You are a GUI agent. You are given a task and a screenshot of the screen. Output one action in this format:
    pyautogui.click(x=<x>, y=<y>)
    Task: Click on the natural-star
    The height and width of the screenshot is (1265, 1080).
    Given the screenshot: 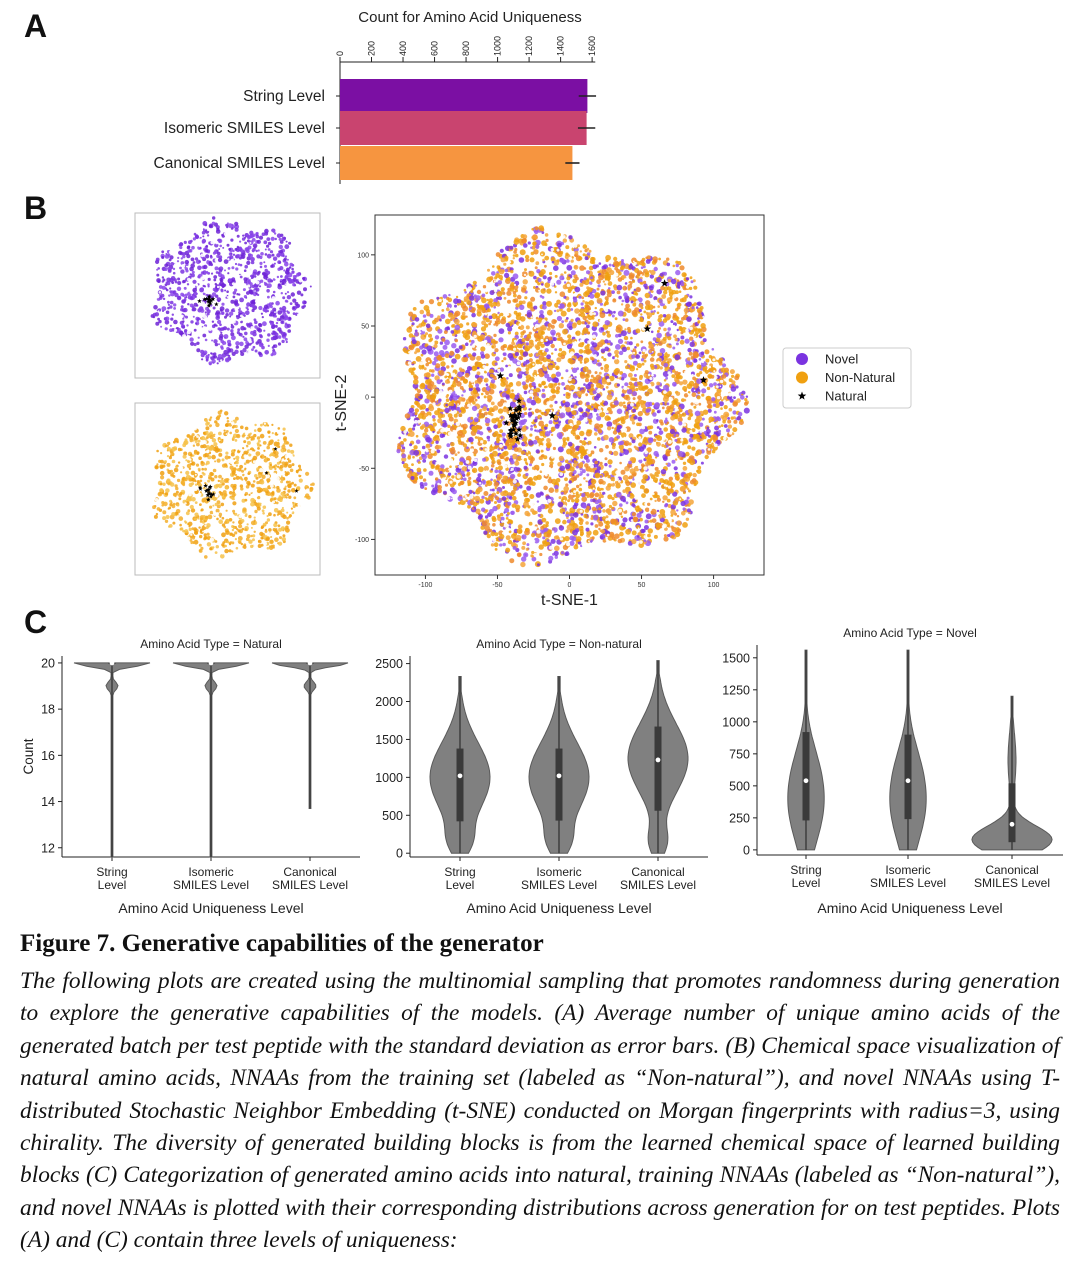 What is the action you would take?
    pyautogui.click(x=206, y=298)
    